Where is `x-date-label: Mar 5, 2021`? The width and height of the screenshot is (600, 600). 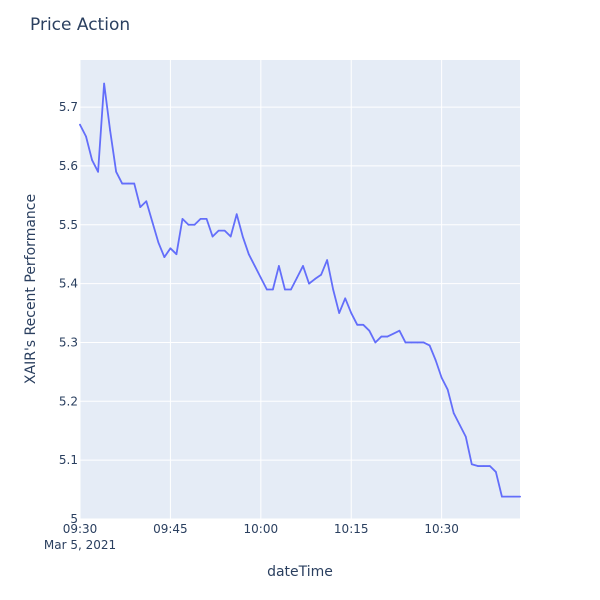
x-date-label: Mar 5, 2021 is located at coordinates (80, 545).